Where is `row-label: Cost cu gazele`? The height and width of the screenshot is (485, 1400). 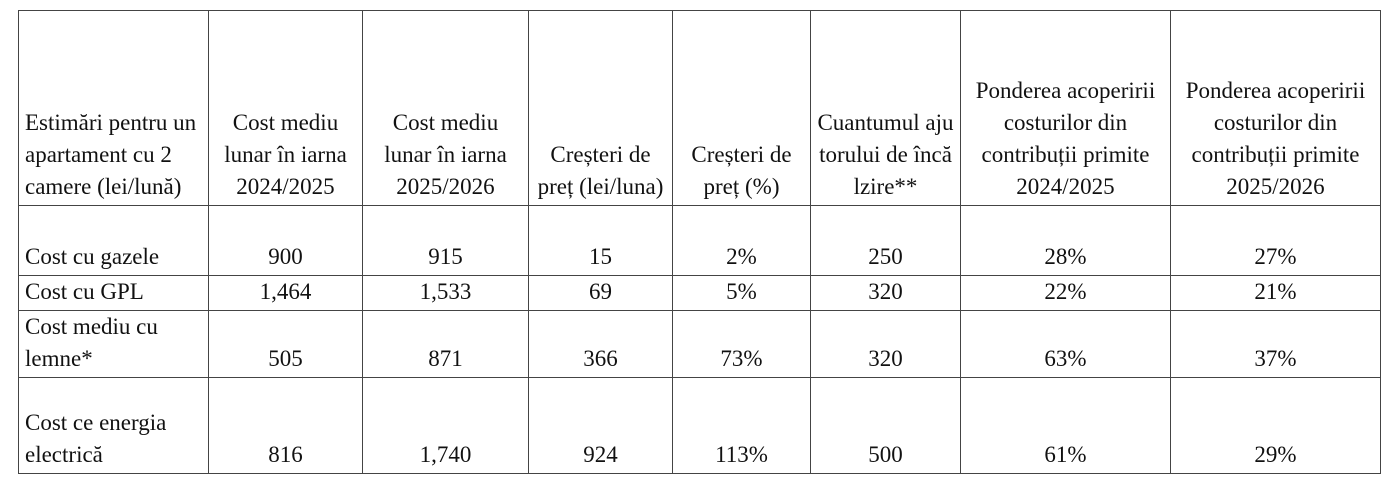
row-label: Cost cu gazele is located at coordinates (113, 240).